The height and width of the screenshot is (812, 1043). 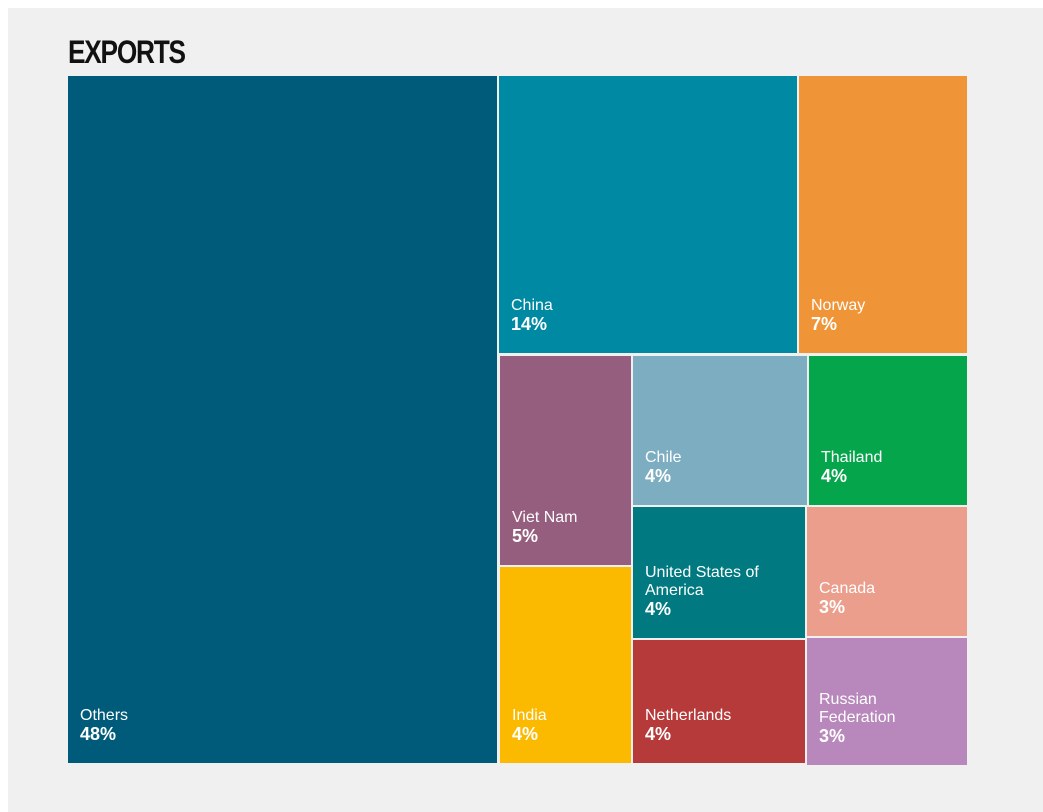 I want to click on tile: Chile 4%, so click(x=720, y=430).